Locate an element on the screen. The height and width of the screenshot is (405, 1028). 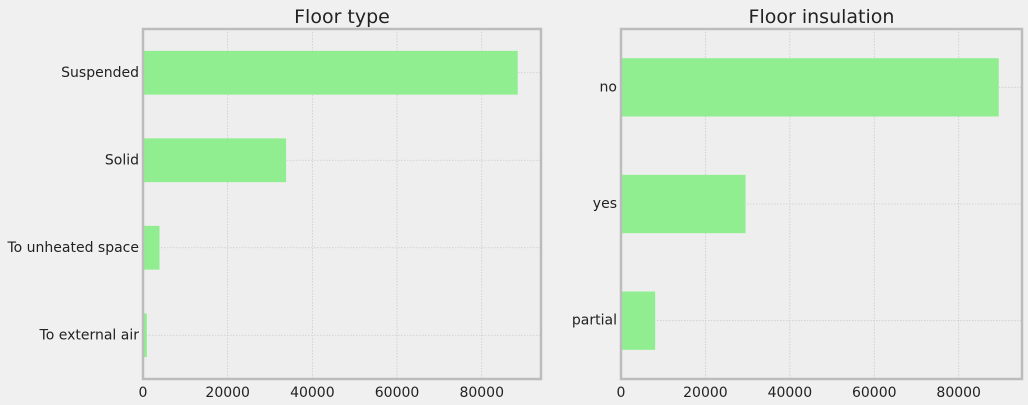
category-label: partial is located at coordinates (594, 321).